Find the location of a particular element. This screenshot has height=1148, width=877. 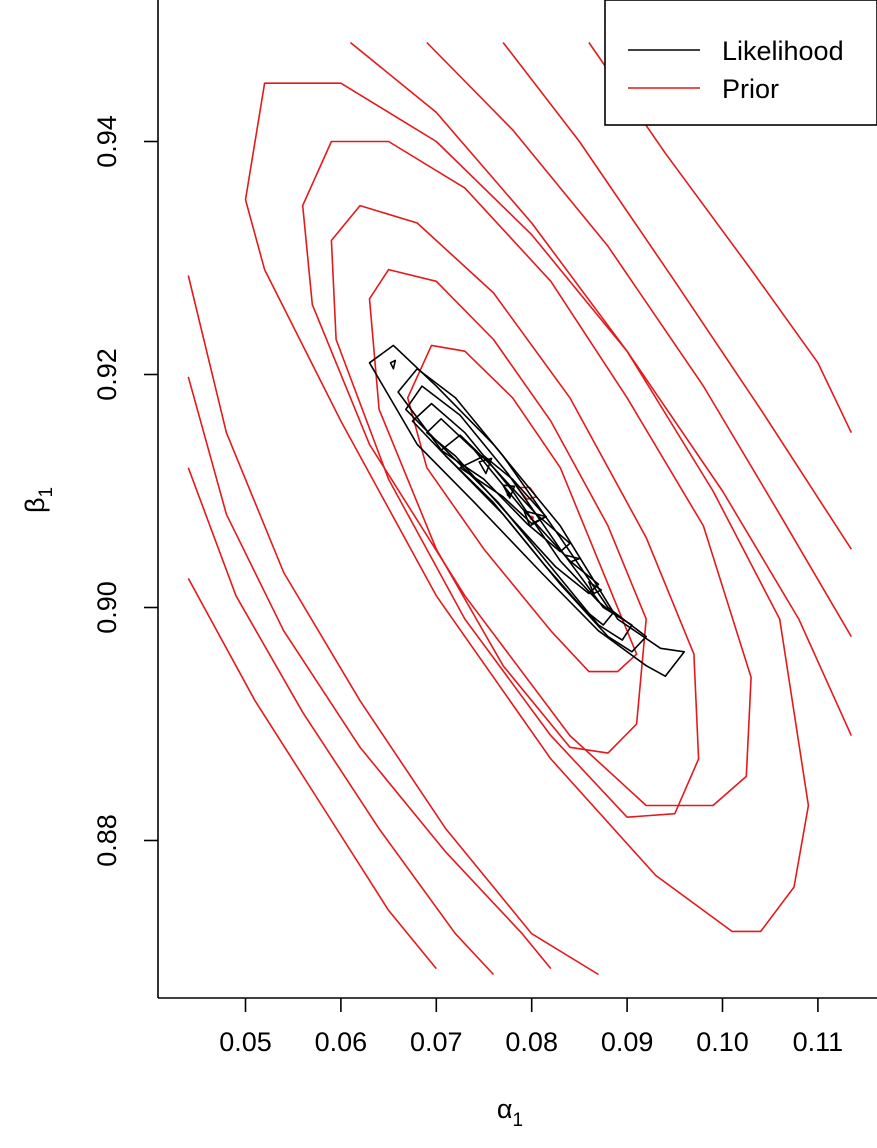

x-tick-label: 0.08 is located at coordinates (531, 1042).